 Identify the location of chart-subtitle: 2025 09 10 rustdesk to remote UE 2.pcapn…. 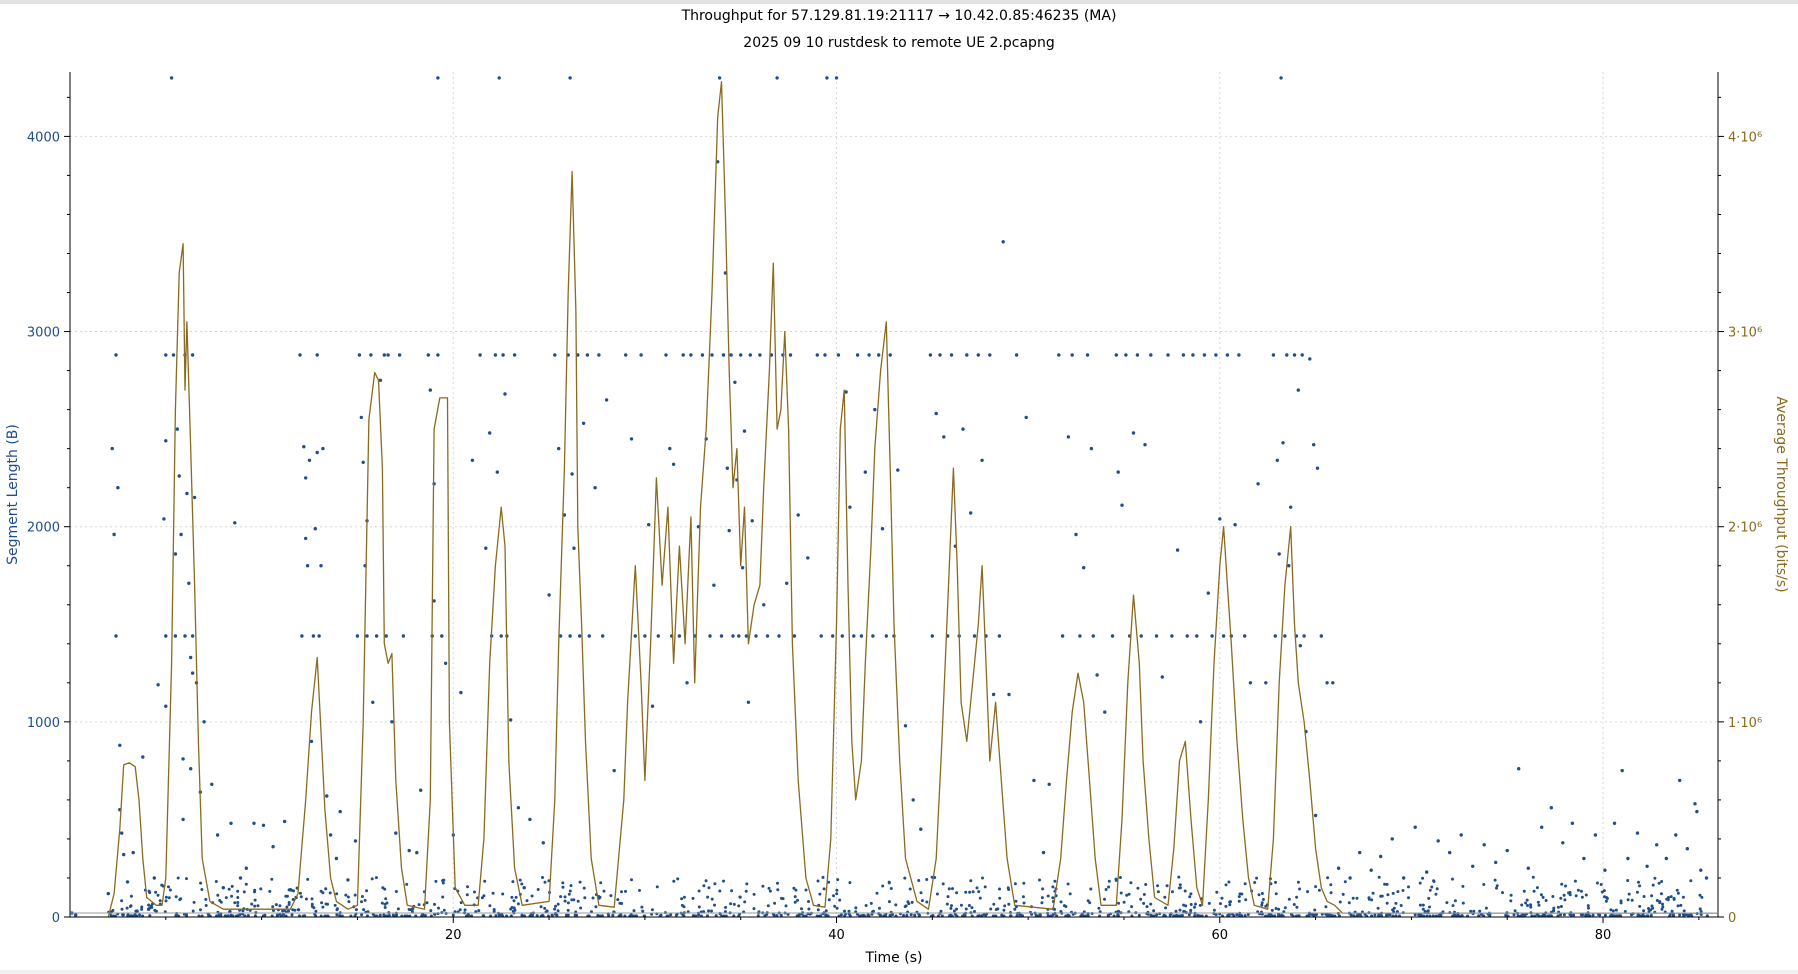
(899, 43).